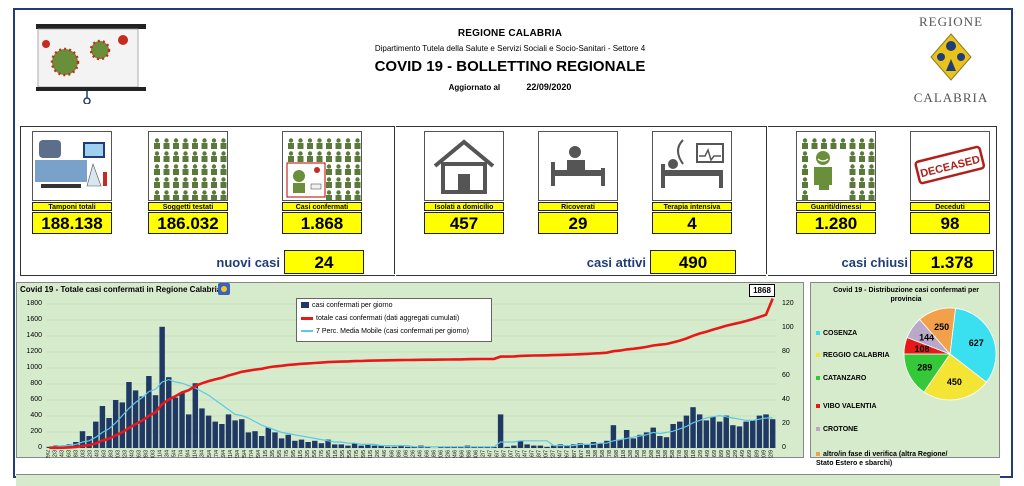  I want to click on x-tick-label: 29/2, so click(48, 454).